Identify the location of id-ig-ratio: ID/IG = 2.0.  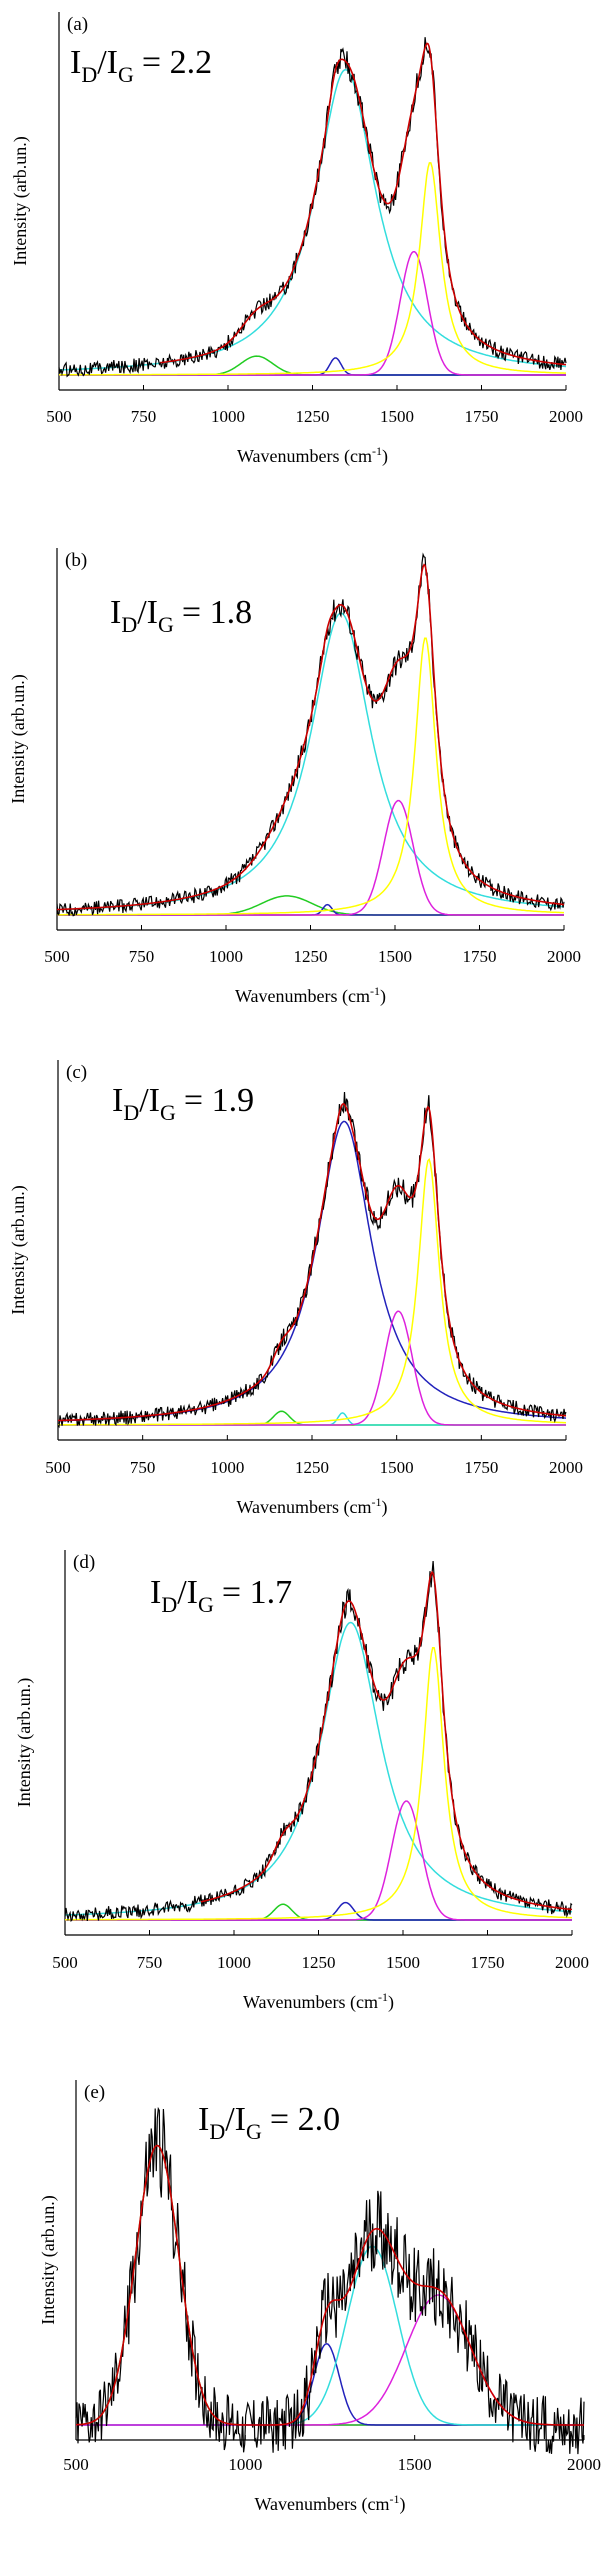
(269, 2122).